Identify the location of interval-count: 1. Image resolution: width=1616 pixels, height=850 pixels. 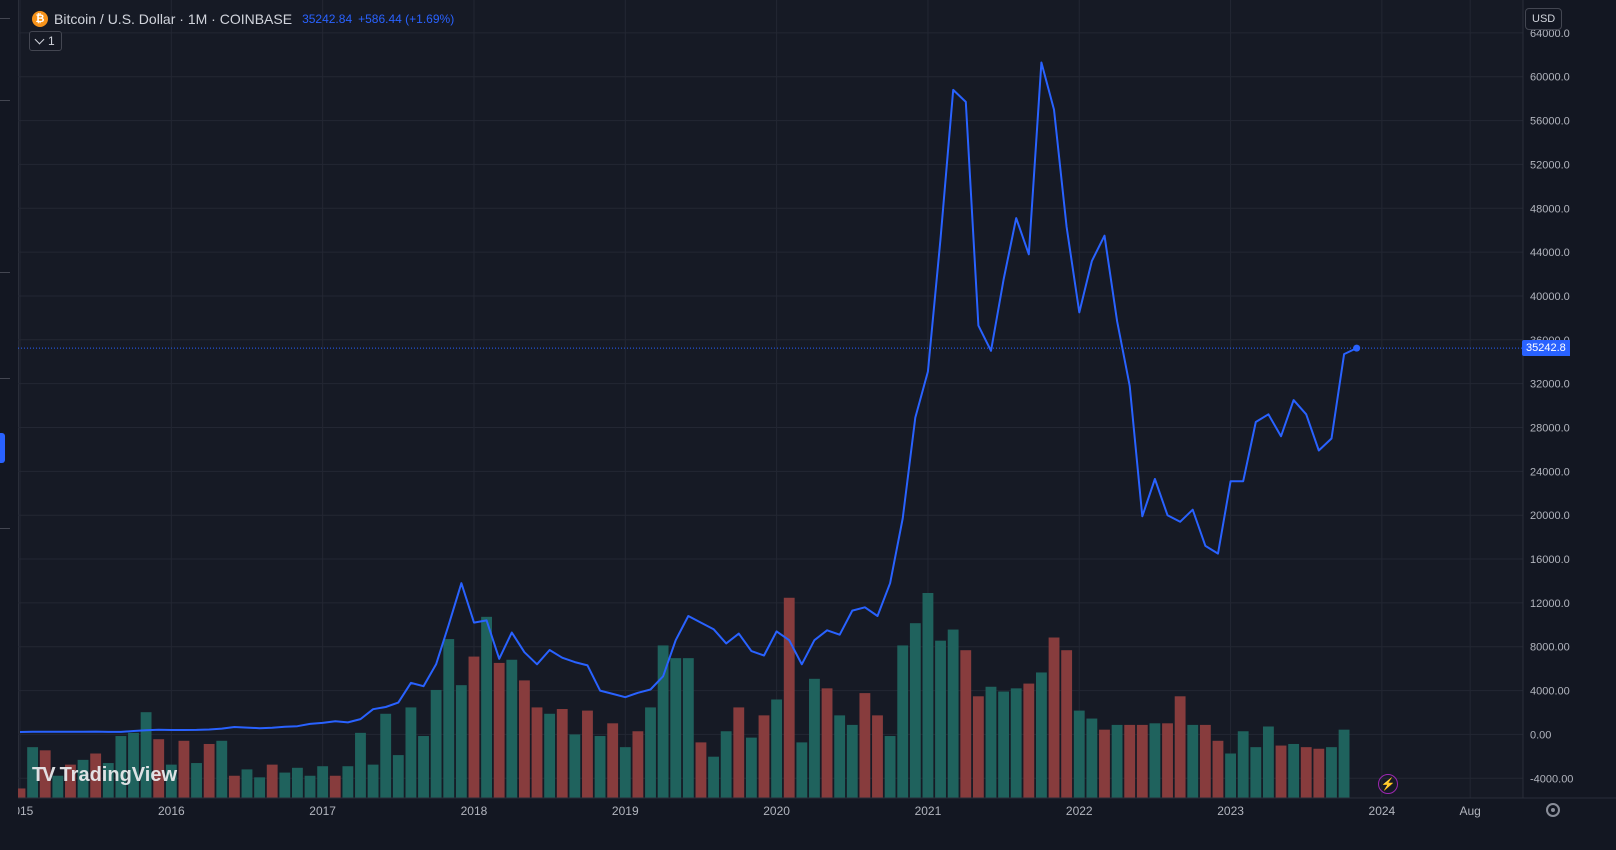
(51, 41).